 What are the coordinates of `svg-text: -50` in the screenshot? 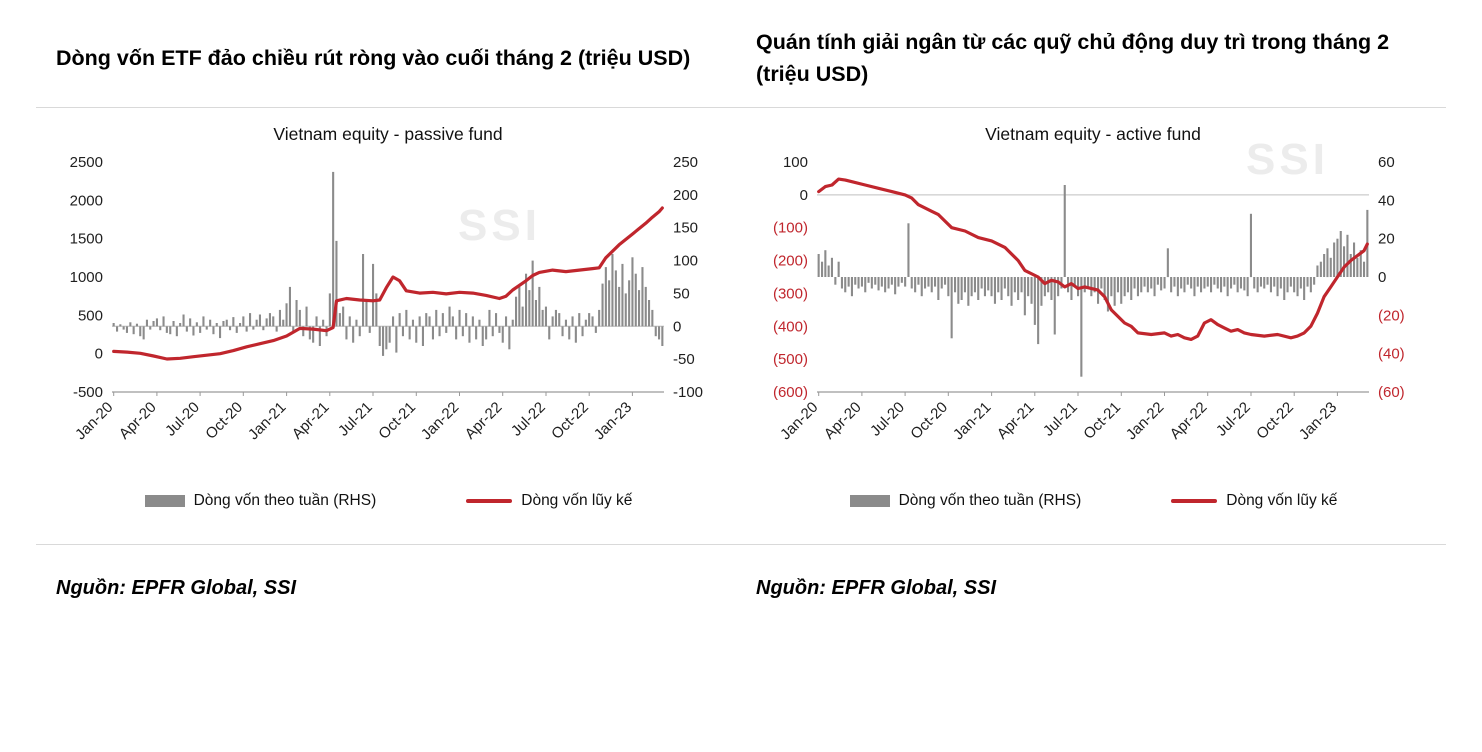 It's located at (684, 359).